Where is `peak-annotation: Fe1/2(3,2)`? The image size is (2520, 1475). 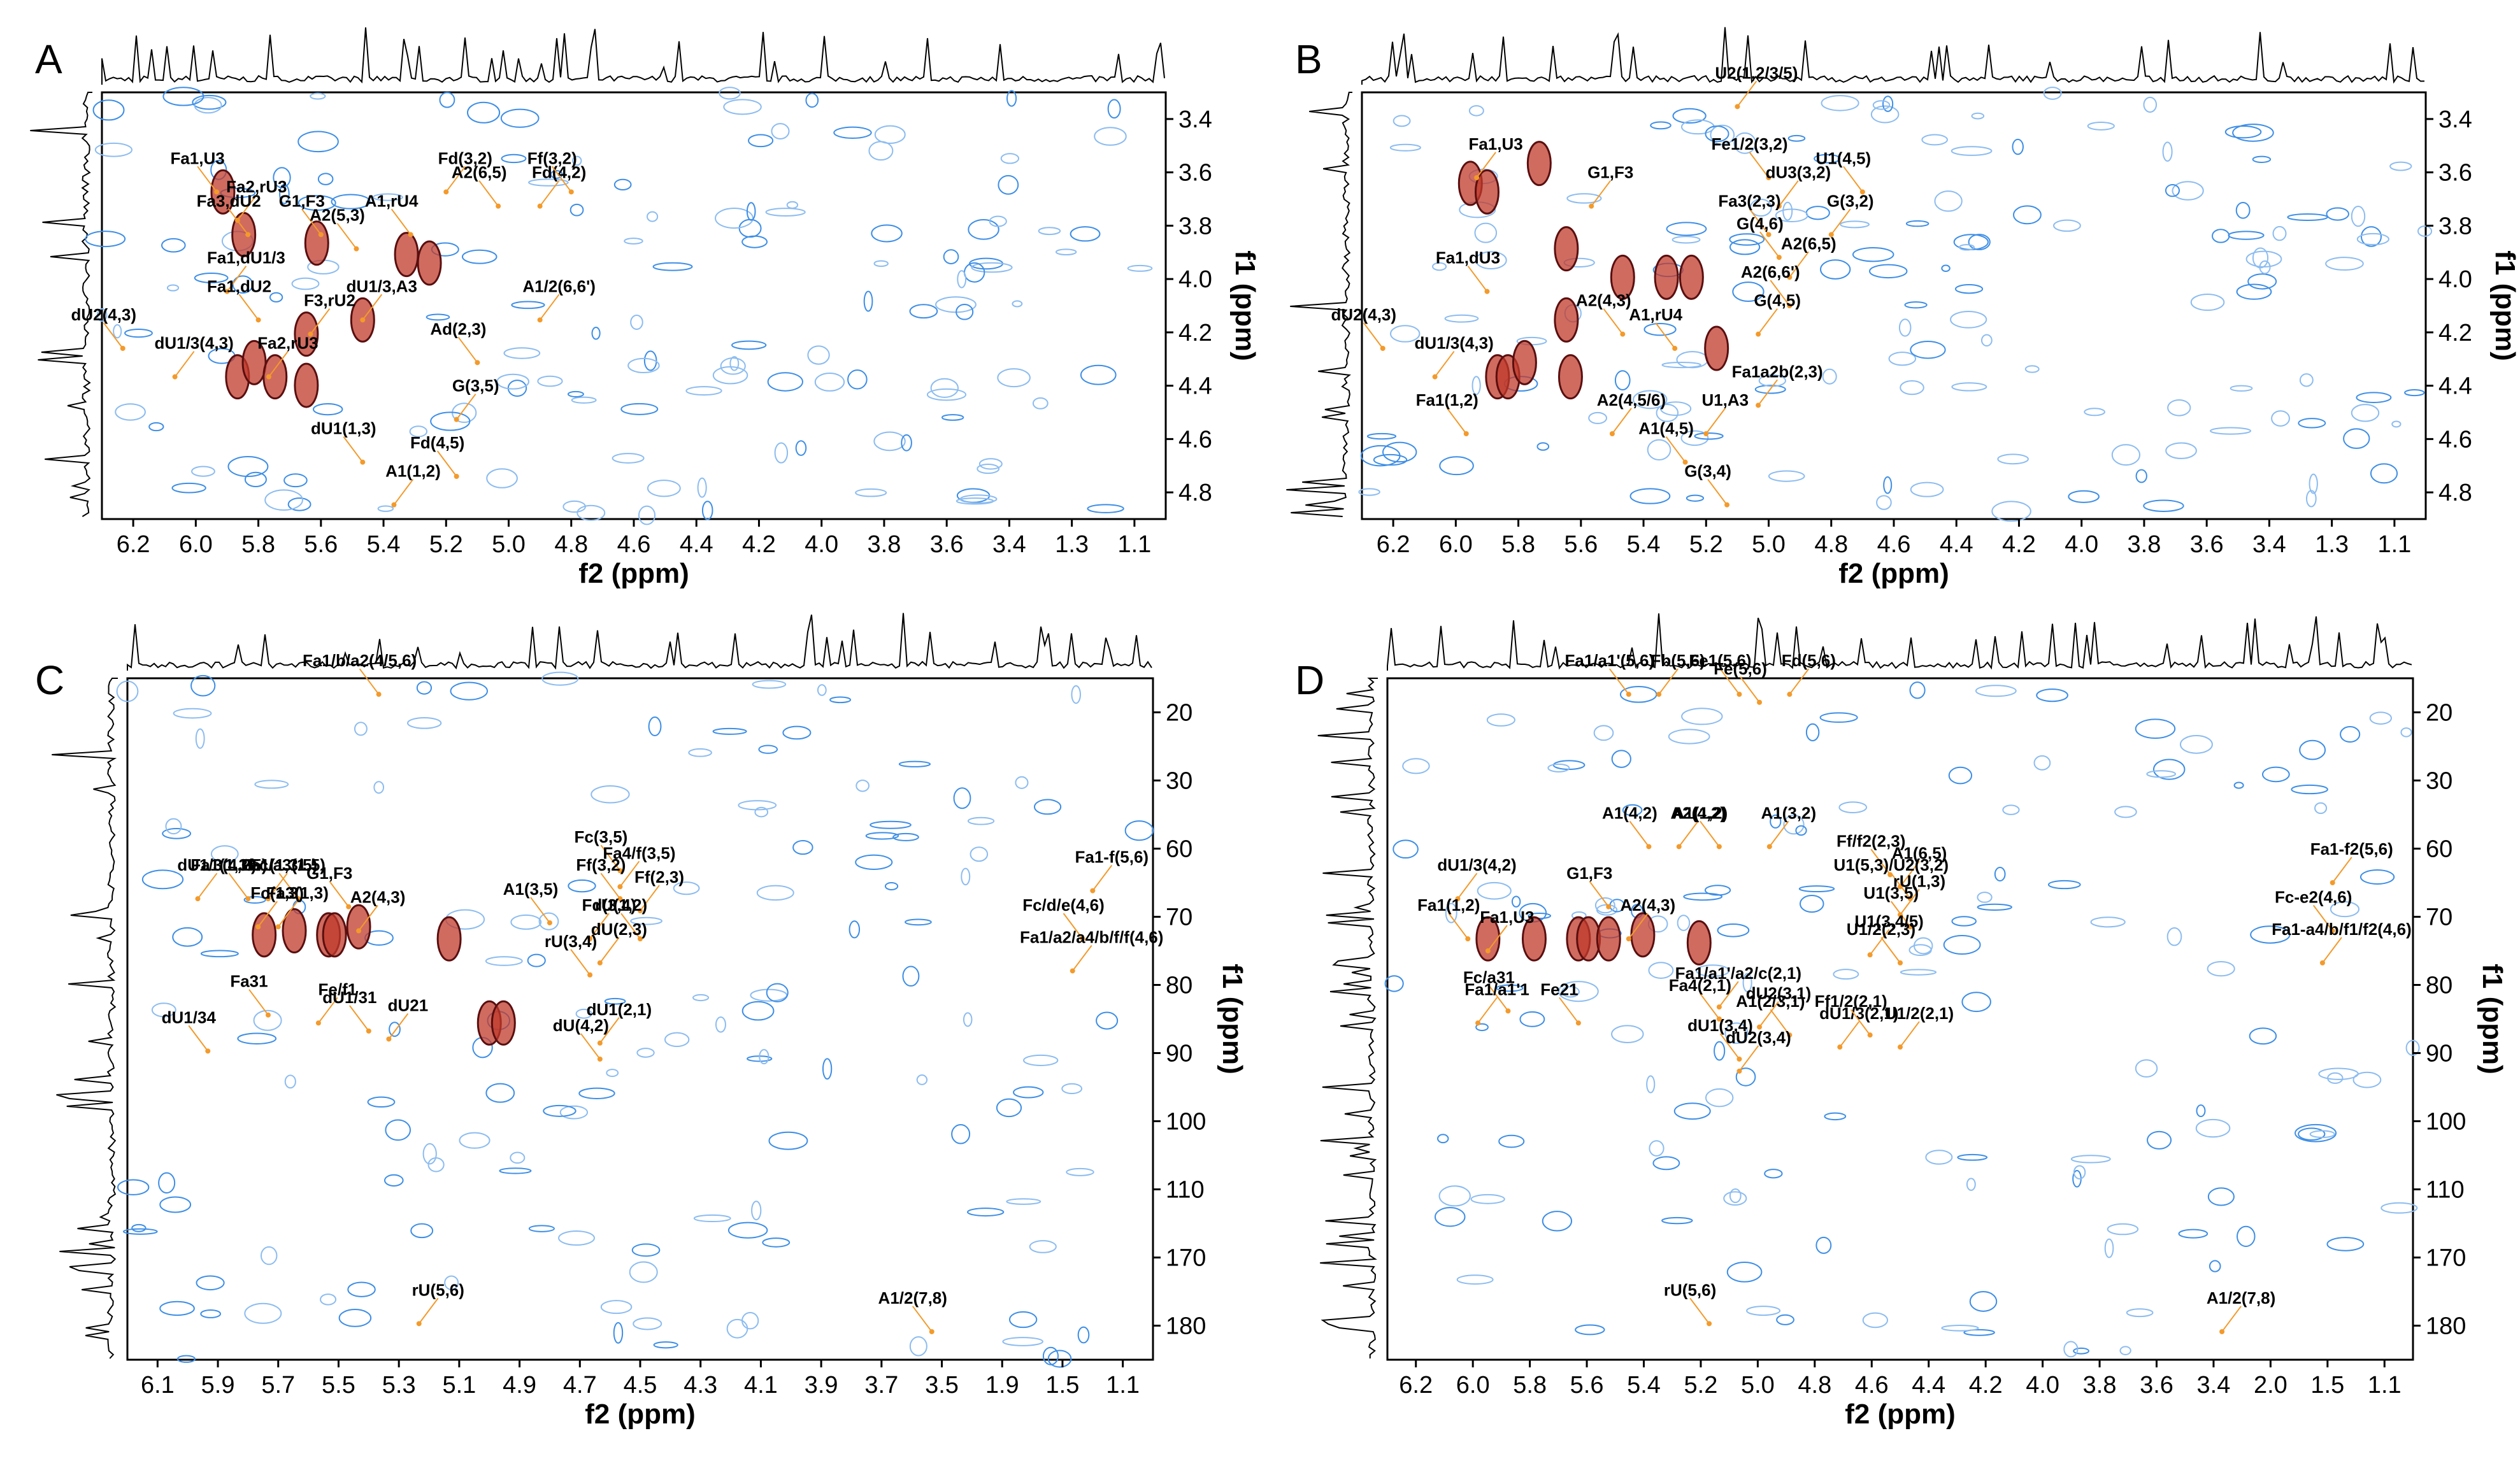 peak-annotation: Fe1/2(3,2) is located at coordinates (1750, 143).